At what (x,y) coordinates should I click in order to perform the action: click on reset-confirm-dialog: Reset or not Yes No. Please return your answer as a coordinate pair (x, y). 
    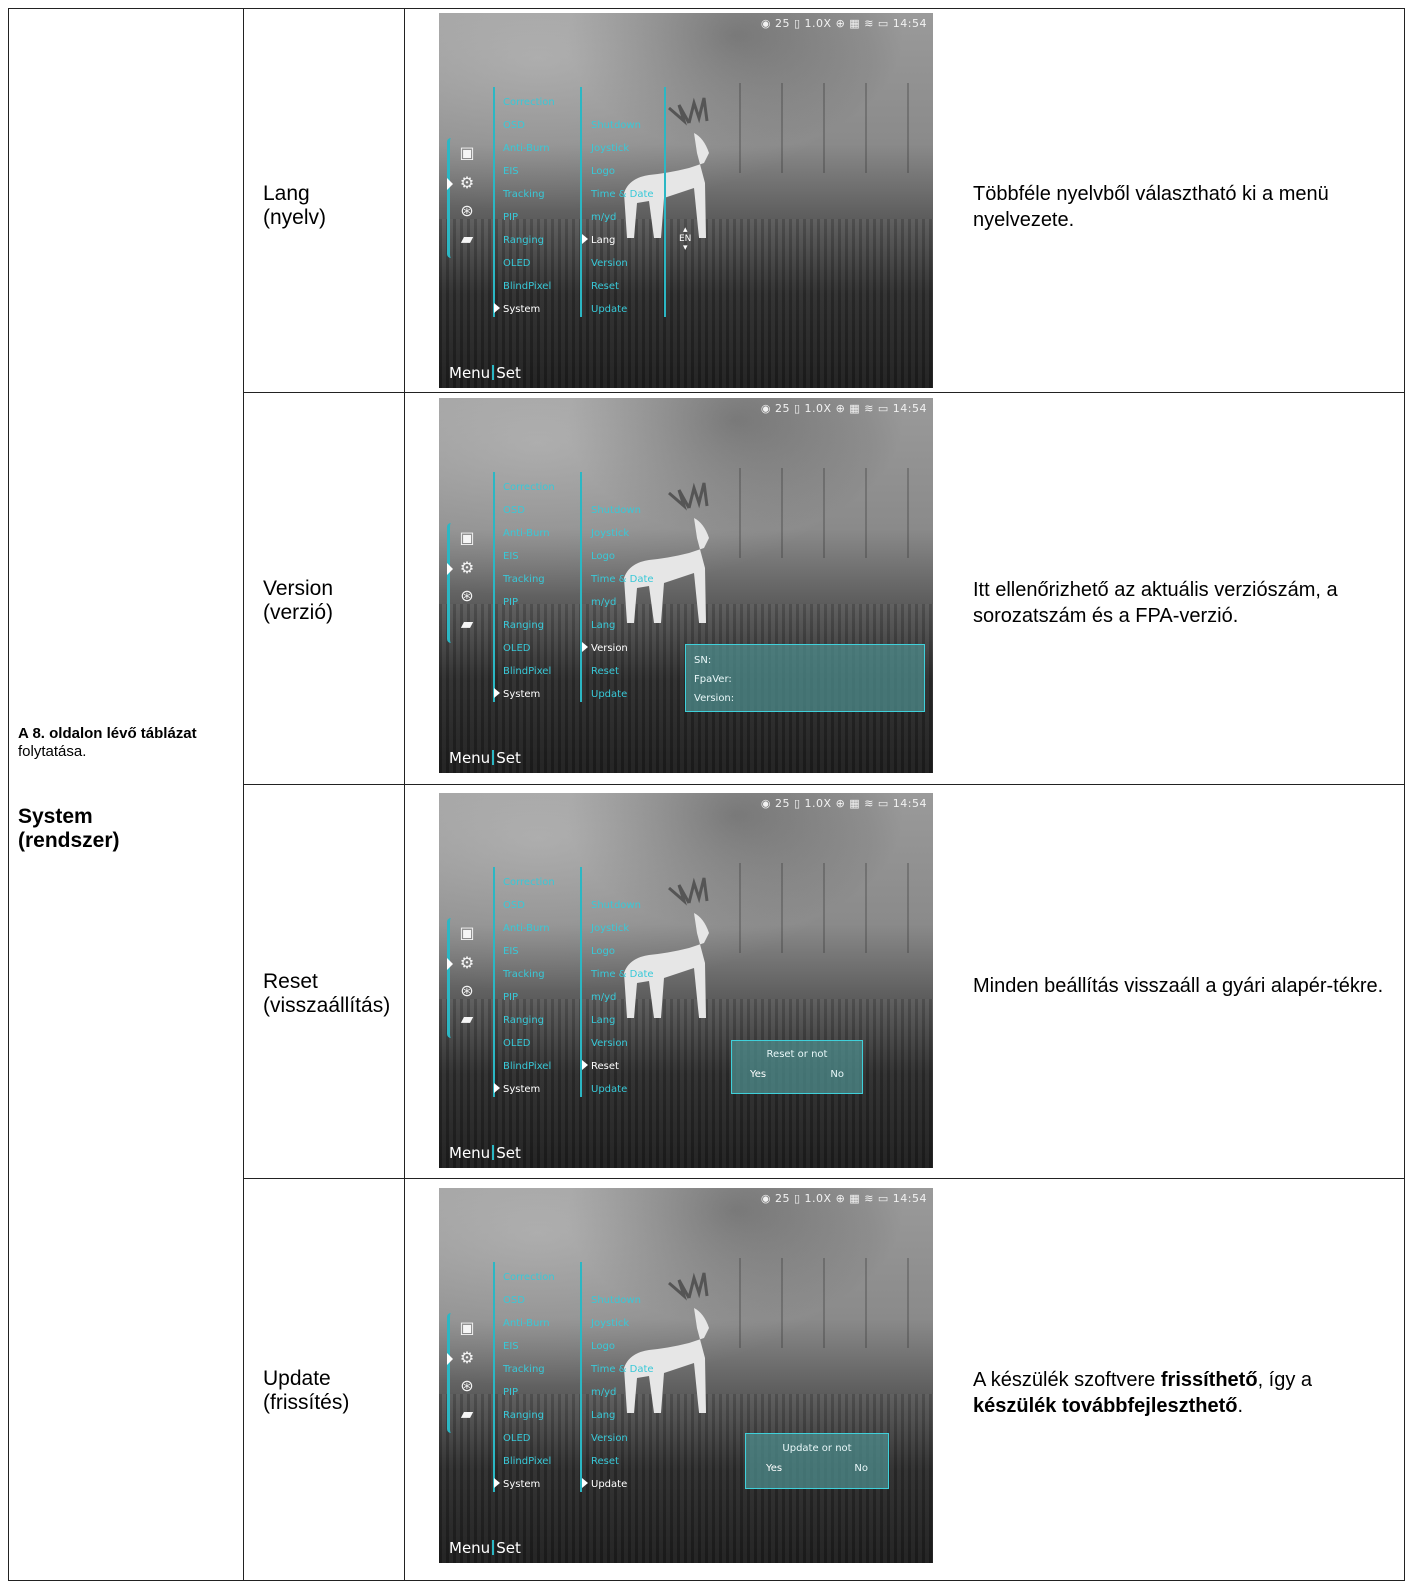
    Looking at the image, I should click on (797, 1067).